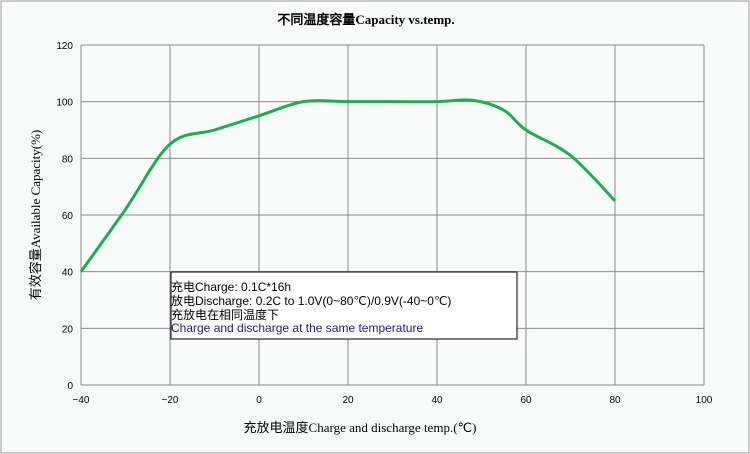 This screenshot has width=750, height=454. I want to click on x-tick-label: 60, so click(526, 400).